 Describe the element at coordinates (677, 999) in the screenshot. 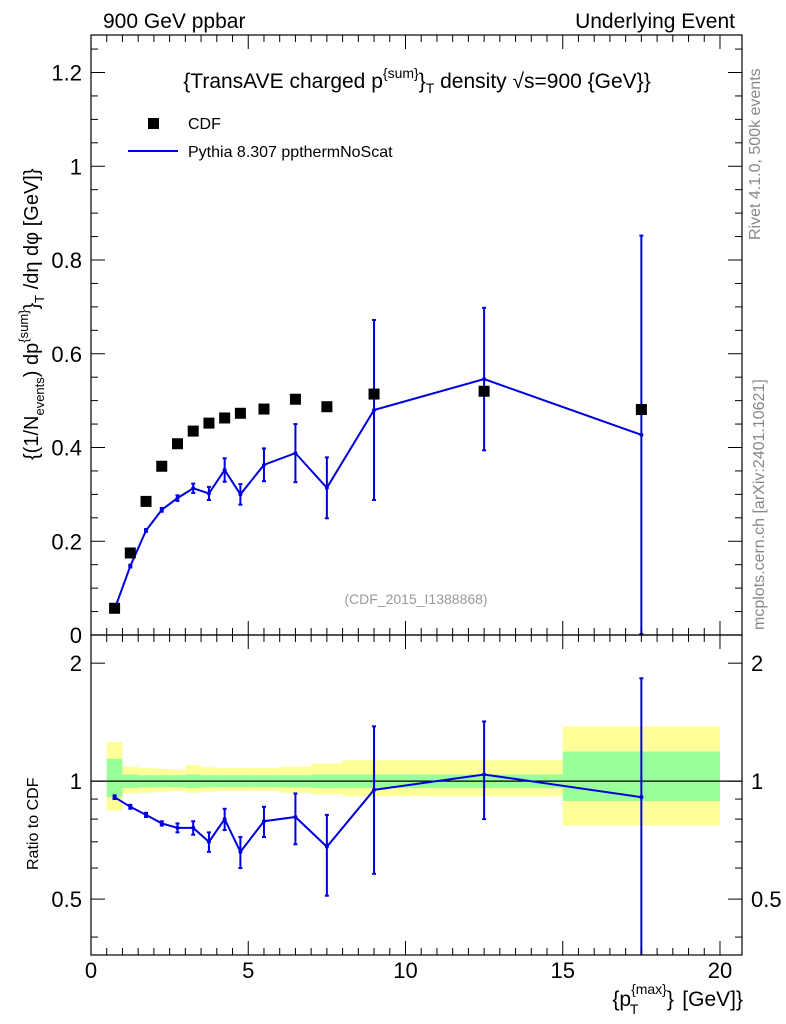

I see `x-axis-label: {p{max}}T [GeV]}` at that location.